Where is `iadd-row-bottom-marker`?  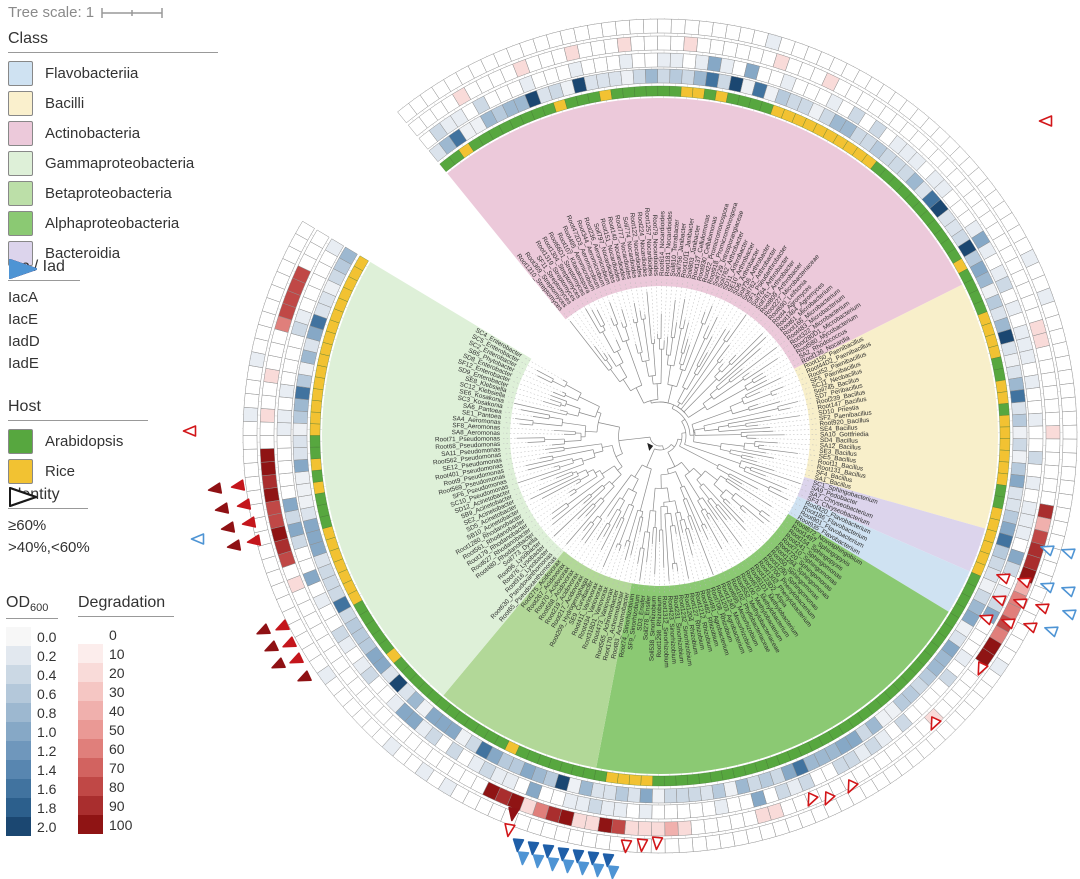 iadd-row-bottom-marker is located at coordinates (548, 851).